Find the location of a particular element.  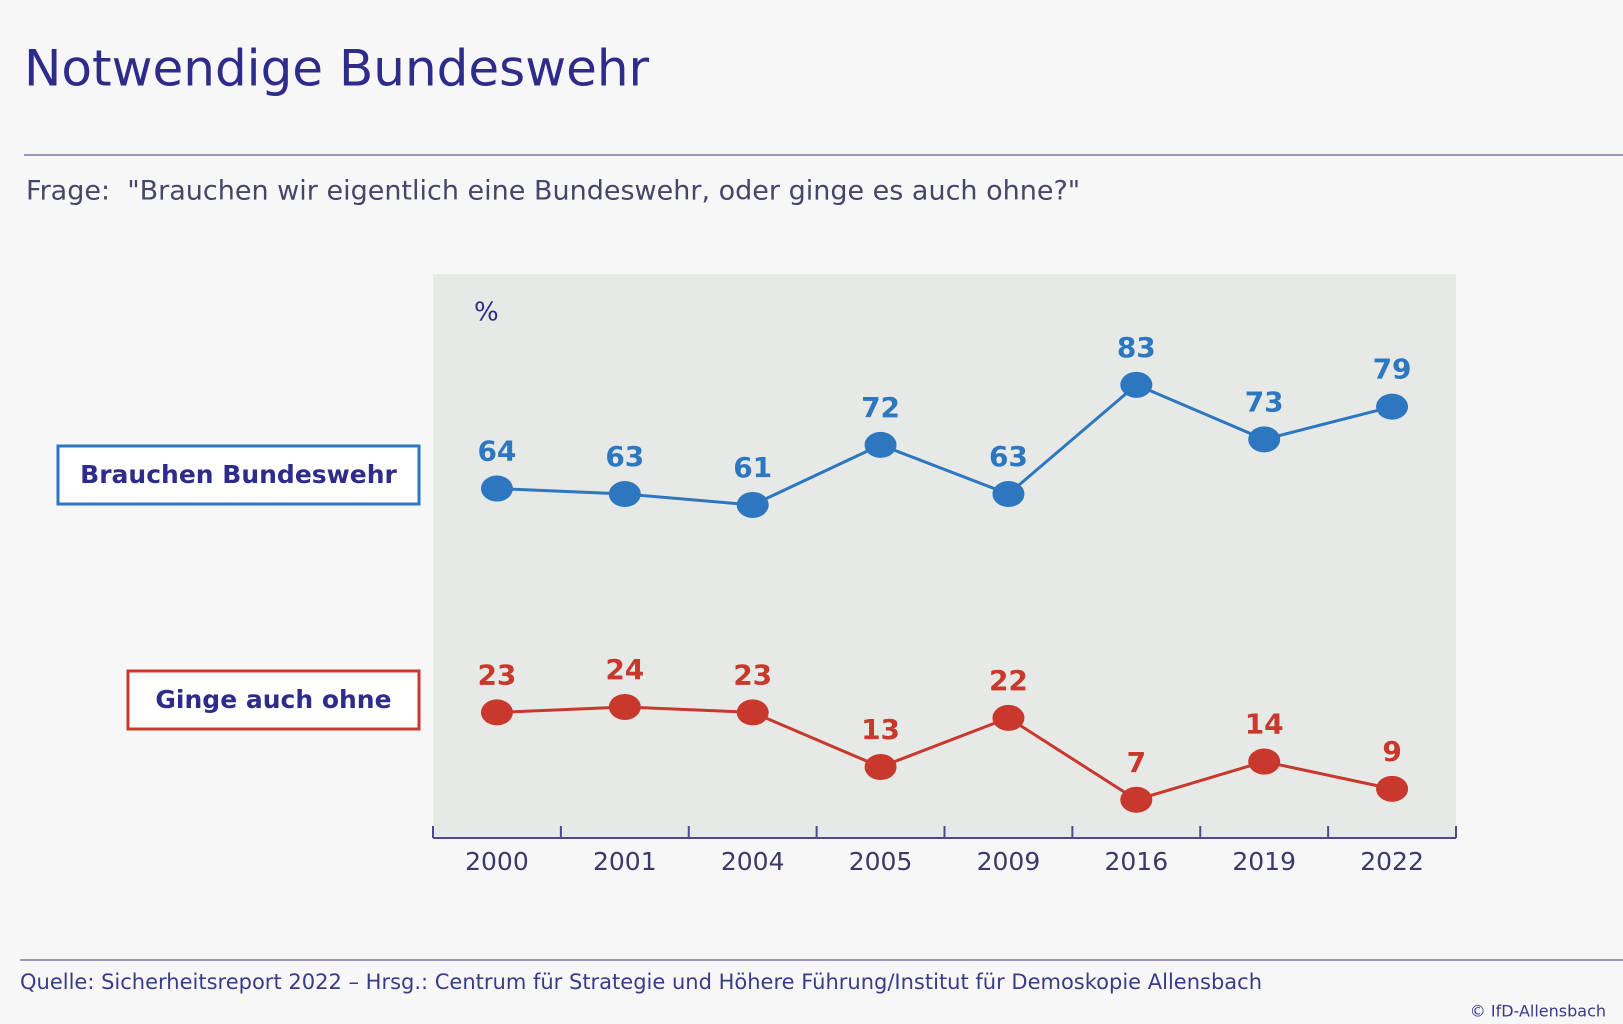

data-label: 7 is located at coordinates (1136, 762).